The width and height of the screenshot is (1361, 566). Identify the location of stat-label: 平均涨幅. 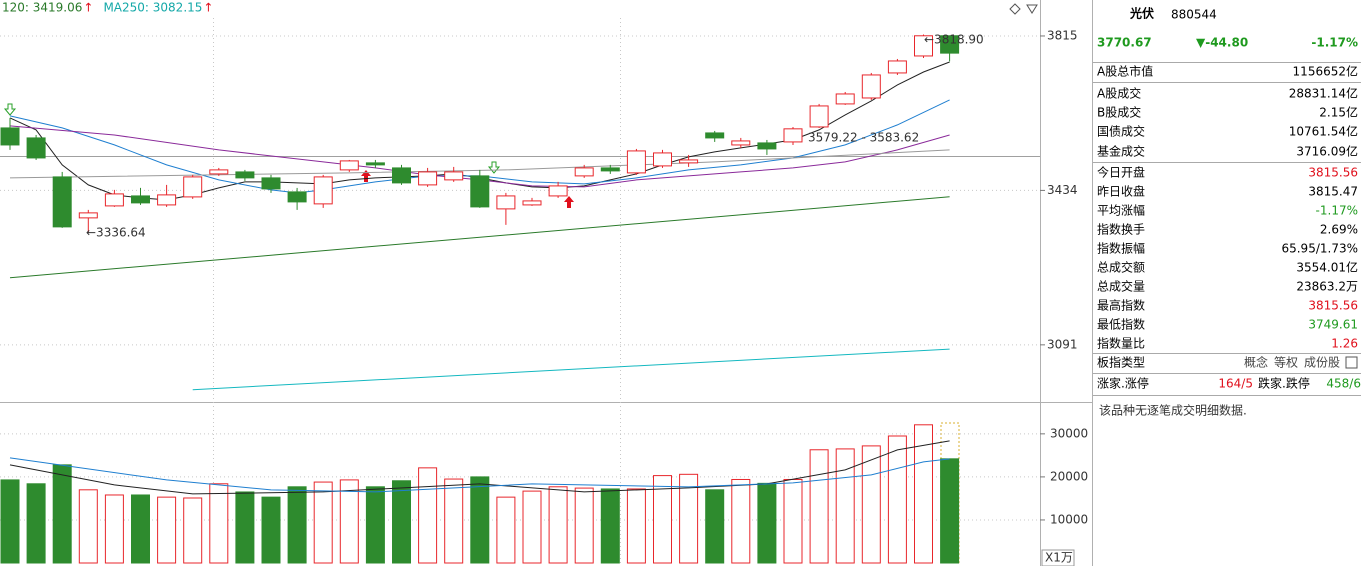
(1121, 210).